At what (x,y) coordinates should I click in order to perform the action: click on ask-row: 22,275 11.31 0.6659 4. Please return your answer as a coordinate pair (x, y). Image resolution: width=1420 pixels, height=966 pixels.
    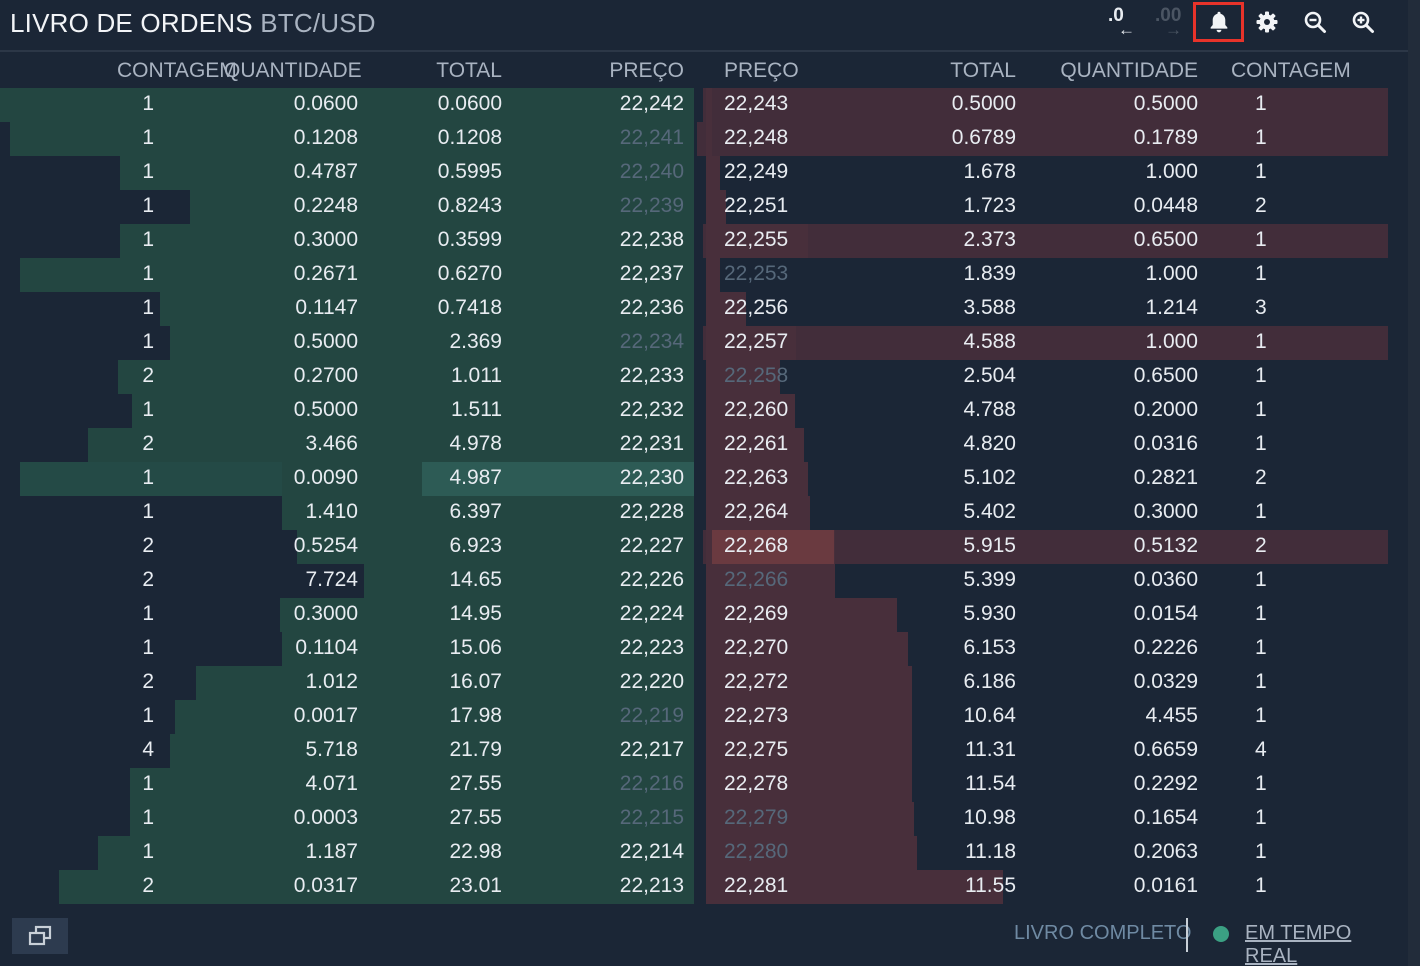
    Looking at the image, I should click on (704, 751).